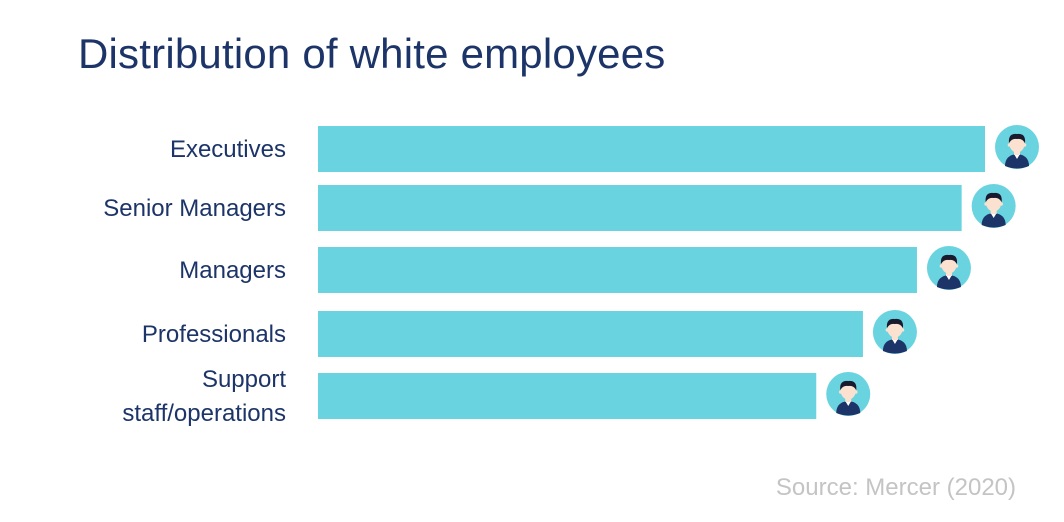 The height and width of the screenshot is (522, 1064). I want to click on chart-title: Distribution of white employees, so click(372, 53).